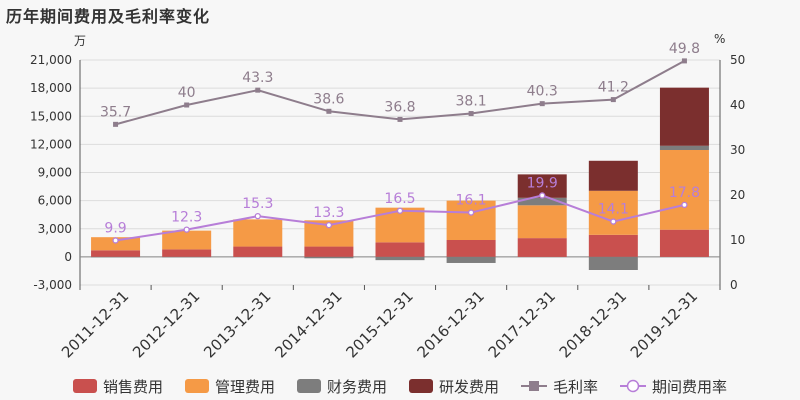  I want to click on category-label: 2018-12-31, so click(593, 324).